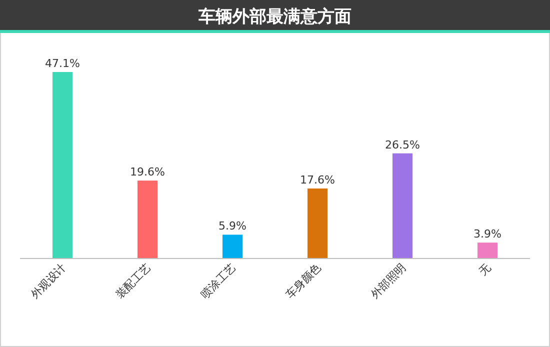  What do you see at coordinates (218, 281) in the screenshot?
I see `x-tick-label: 喷涂工艺` at bounding box center [218, 281].